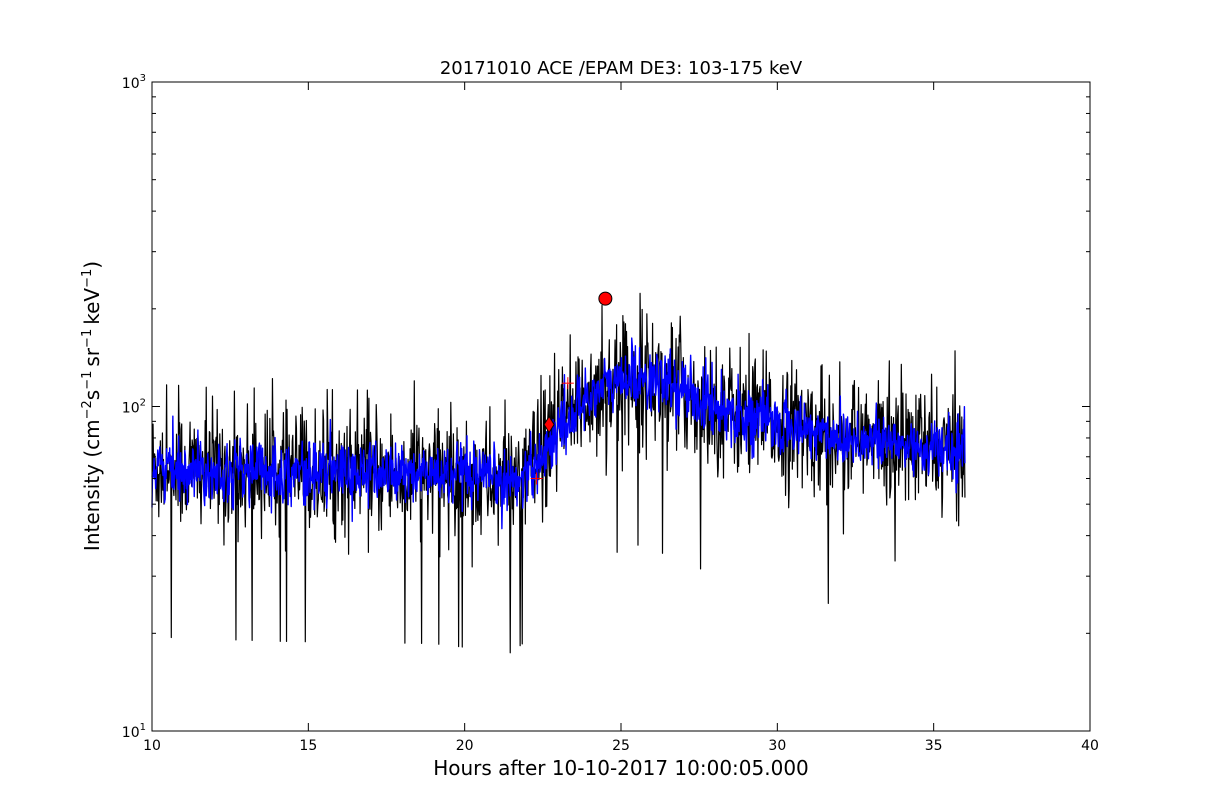 This screenshot has height=812, width=1212. What do you see at coordinates (87, 338) in the screenshot?
I see `y-label-exp3: −1` at bounding box center [87, 338].